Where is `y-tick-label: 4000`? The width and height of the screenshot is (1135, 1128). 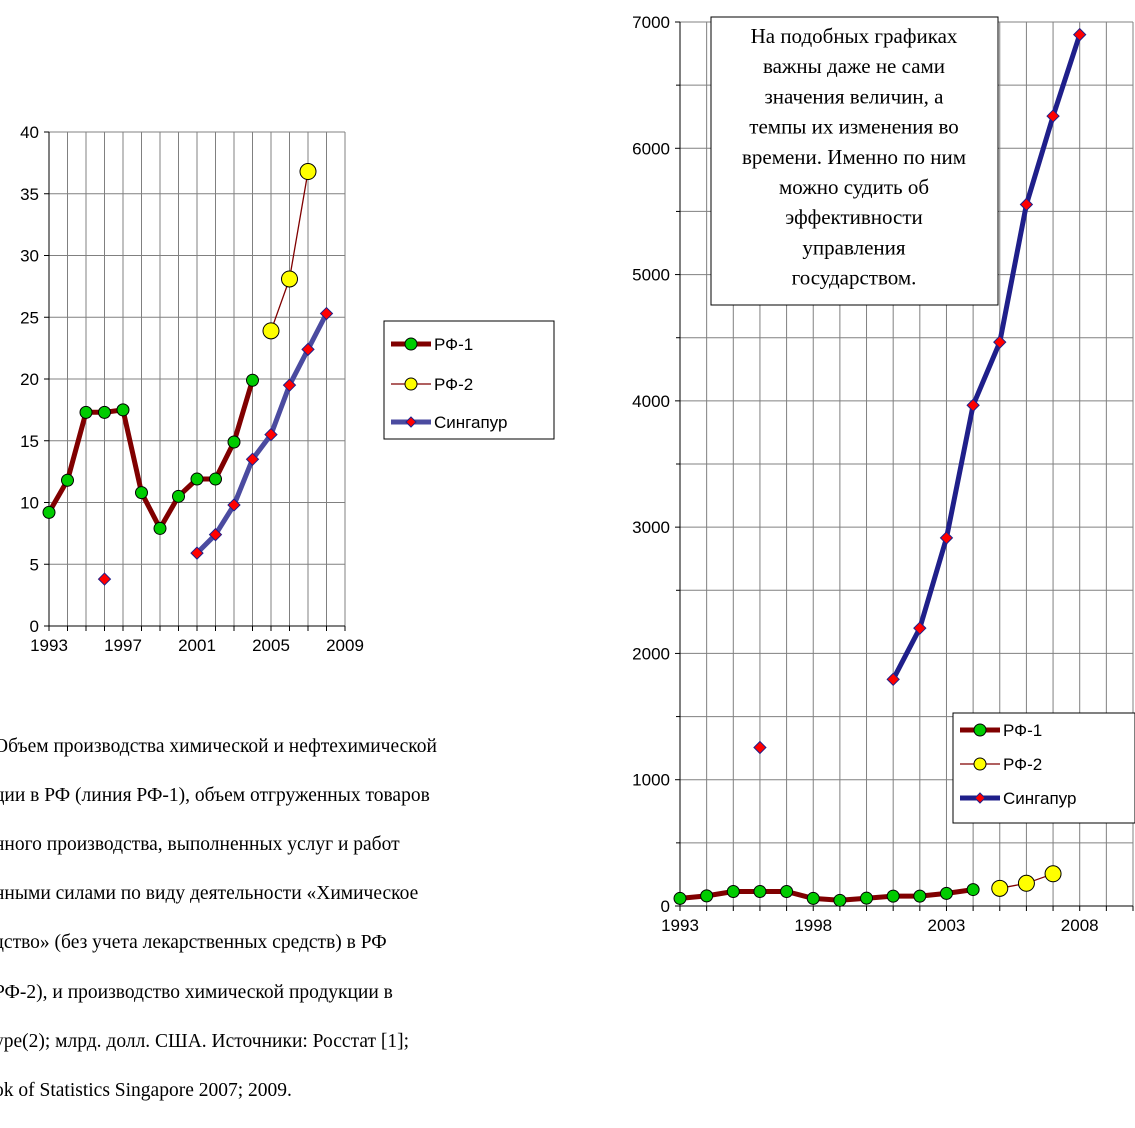
y-tick-label: 4000 is located at coordinates (651, 401).